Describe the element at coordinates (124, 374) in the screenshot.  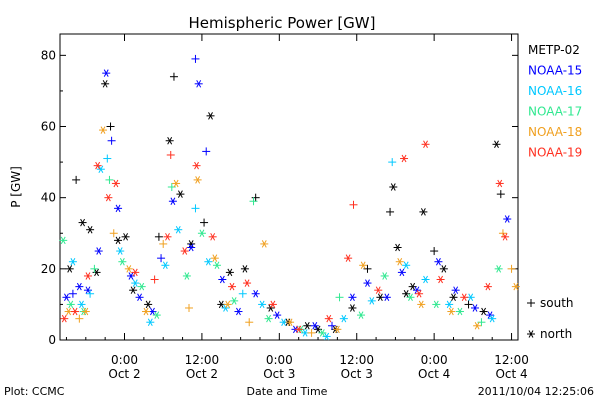
I see `x-tick-day: Oct 2` at that location.